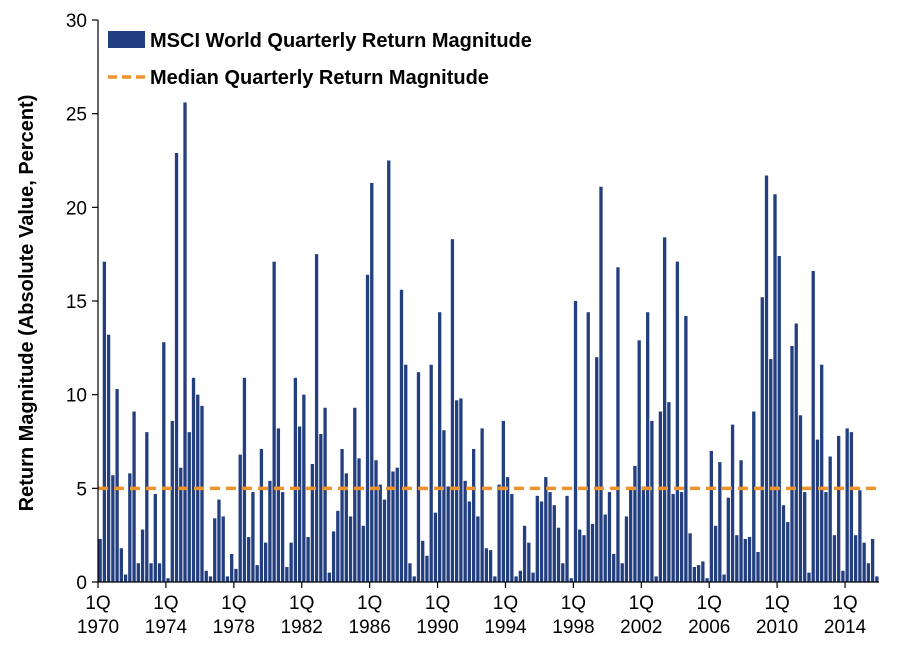  I want to click on y-tick-label: 10, so click(76, 396).